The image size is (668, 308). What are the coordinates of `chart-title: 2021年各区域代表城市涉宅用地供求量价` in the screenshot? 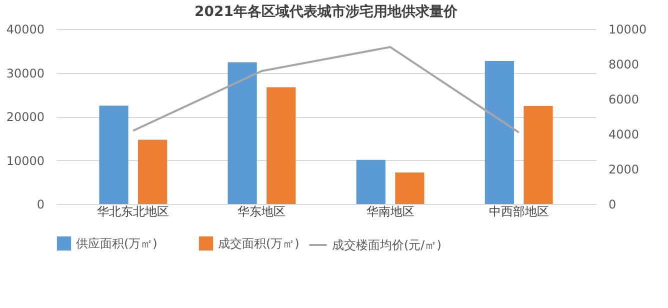 It's located at (326, 11).